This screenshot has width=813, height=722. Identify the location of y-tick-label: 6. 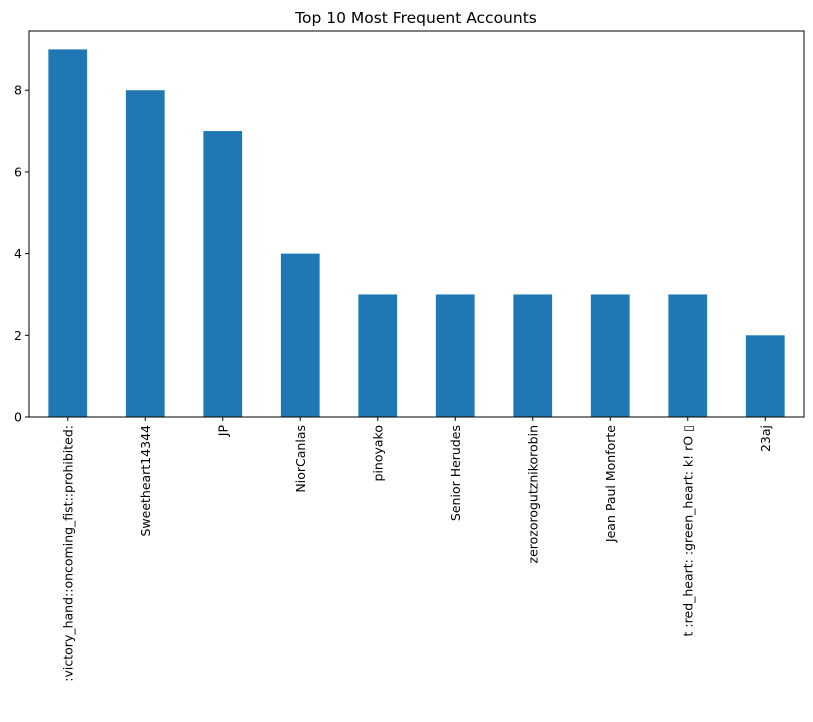
(18, 171).